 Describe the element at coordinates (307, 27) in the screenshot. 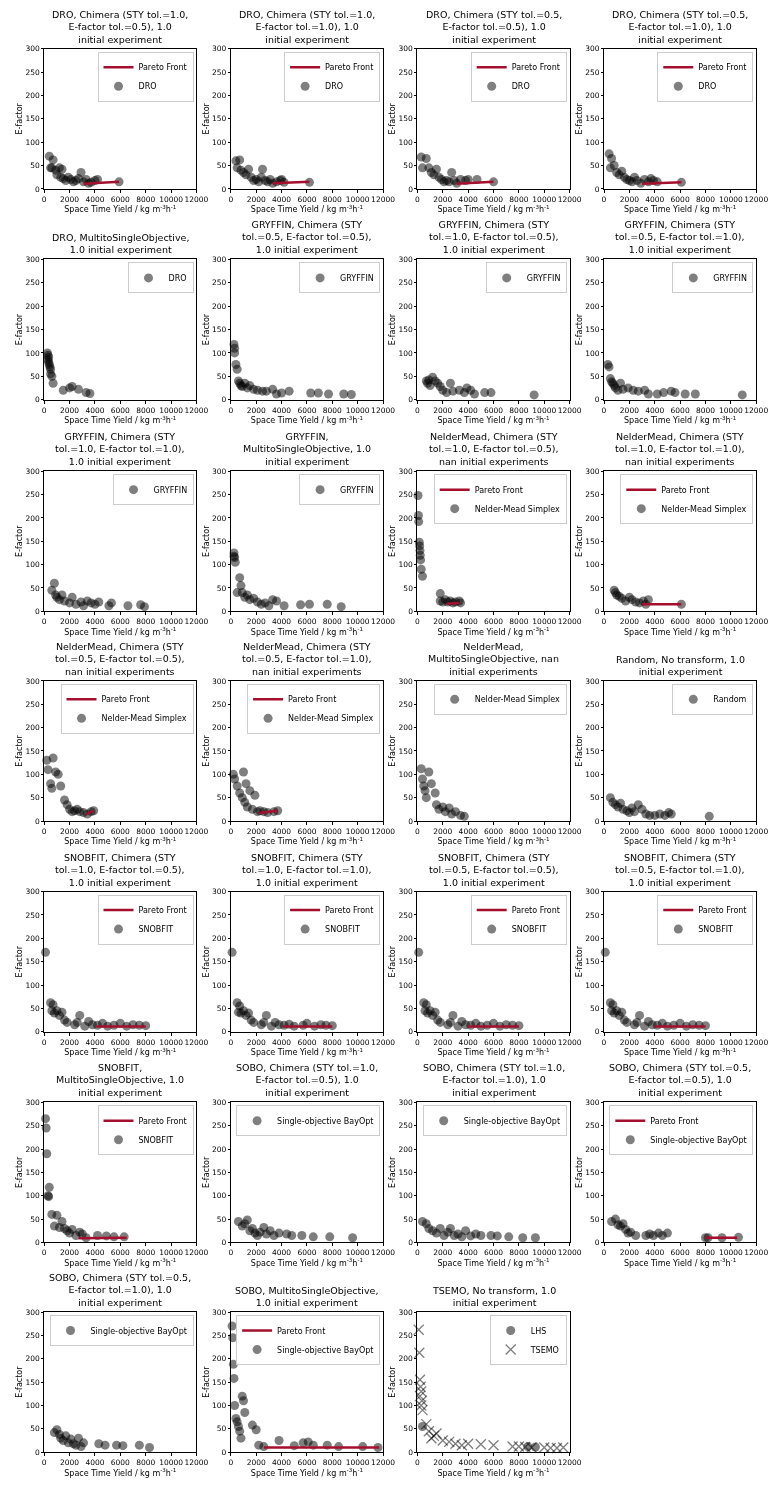

I see `chart-title: DRO, Chimera (STY tol.=1.0, E-factor tol.=1.0), 1.0 initial experiment` at that location.